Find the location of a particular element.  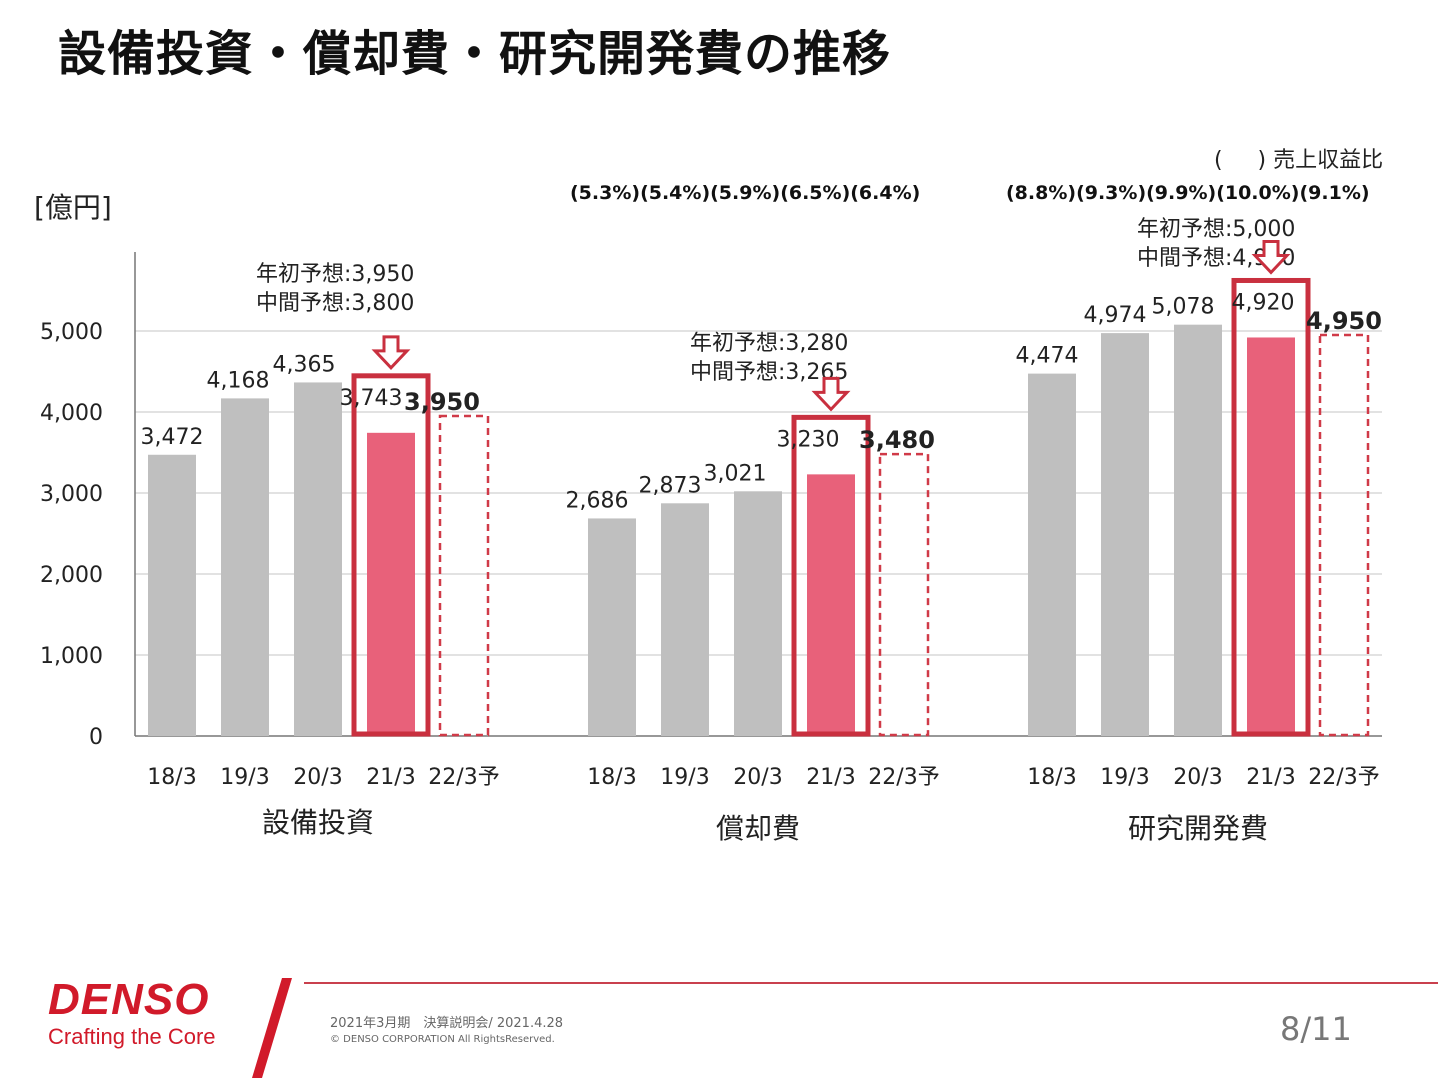

logo-tagline: Crafting the Core is located at coordinates (132, 1036).